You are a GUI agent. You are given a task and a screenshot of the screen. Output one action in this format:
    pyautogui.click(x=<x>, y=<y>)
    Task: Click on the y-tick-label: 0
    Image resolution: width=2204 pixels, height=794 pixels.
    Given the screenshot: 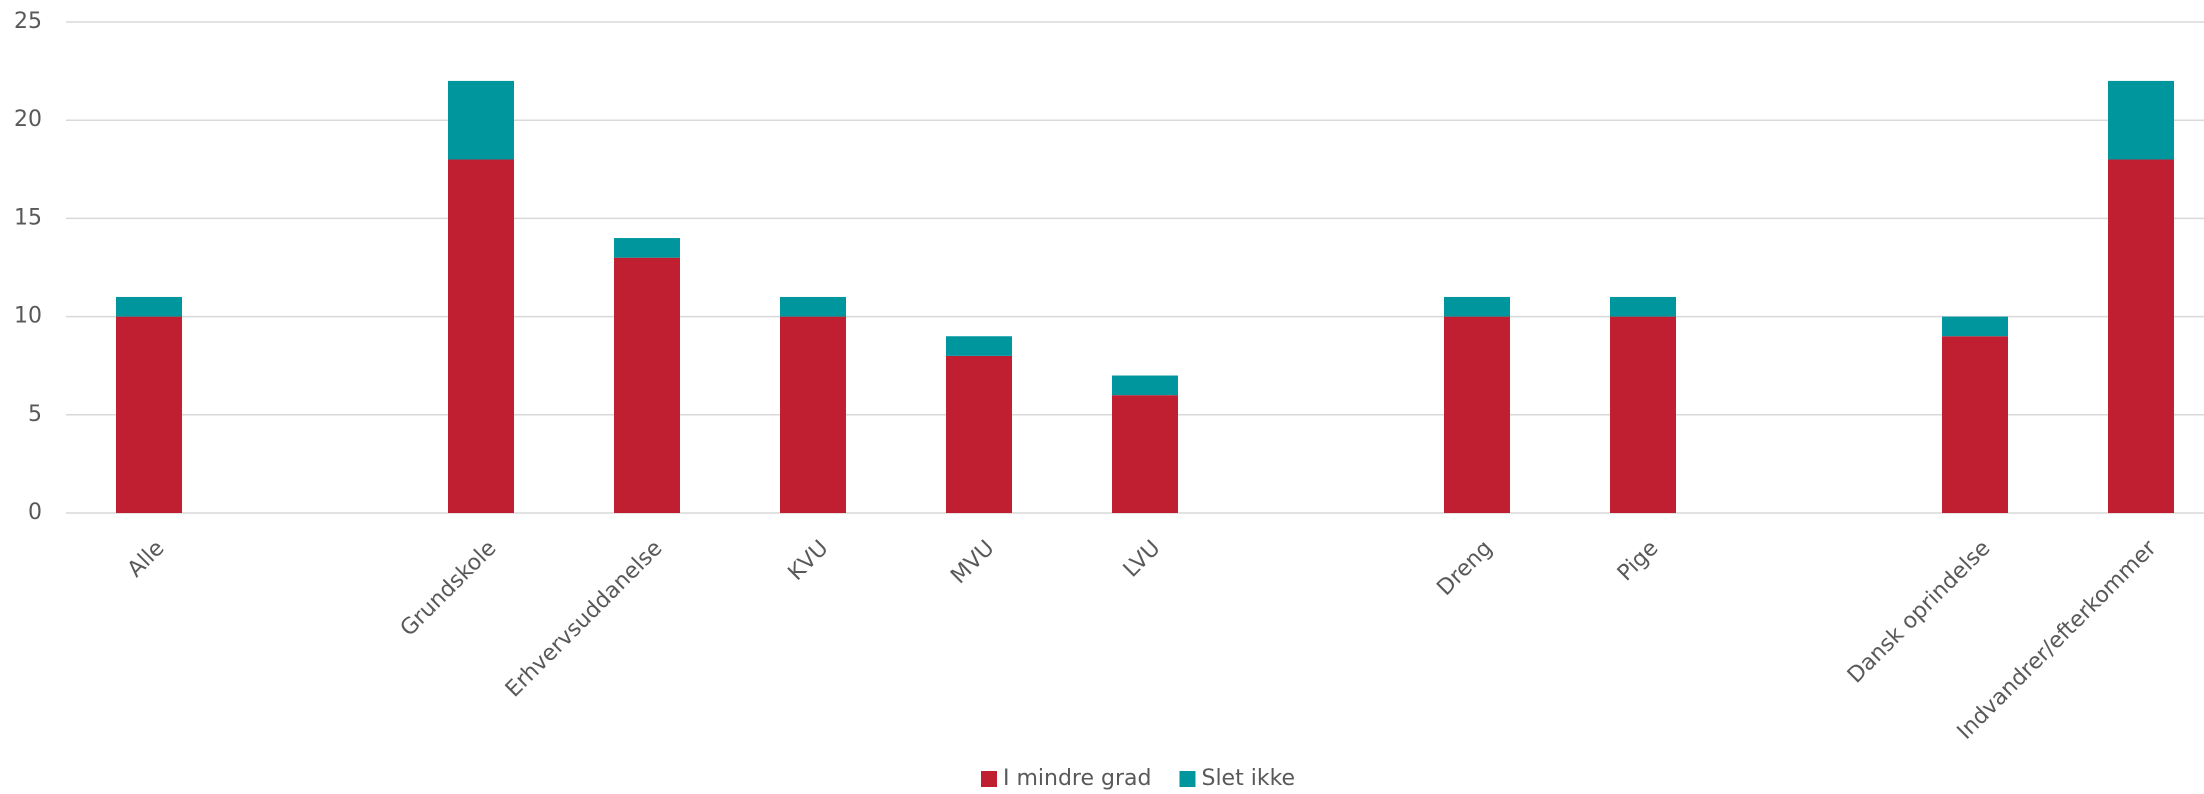 What is the action you would take?
    pyautogui.click(x=35, y=512)
    